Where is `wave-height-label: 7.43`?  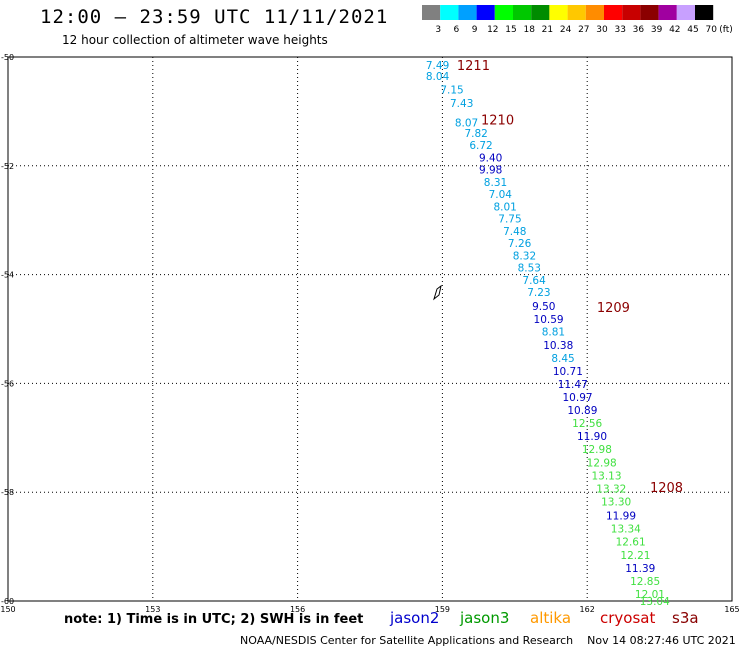 wave-height-label: 7.43 is located at coordinates (461, 104).